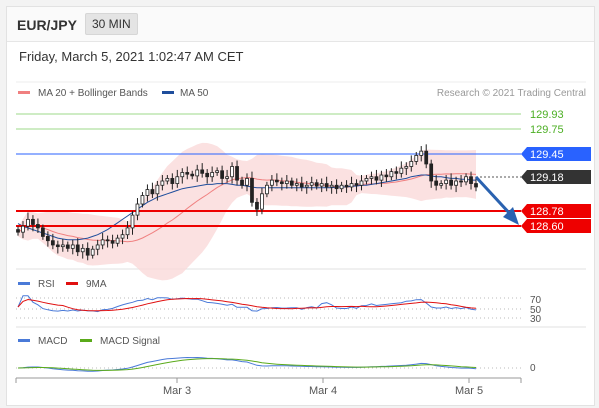 This screenshot has height=408, width=599. Describe the element at coordinates (536, 310) in the screenshot. I see `rsi-50-label: 50` at that location.